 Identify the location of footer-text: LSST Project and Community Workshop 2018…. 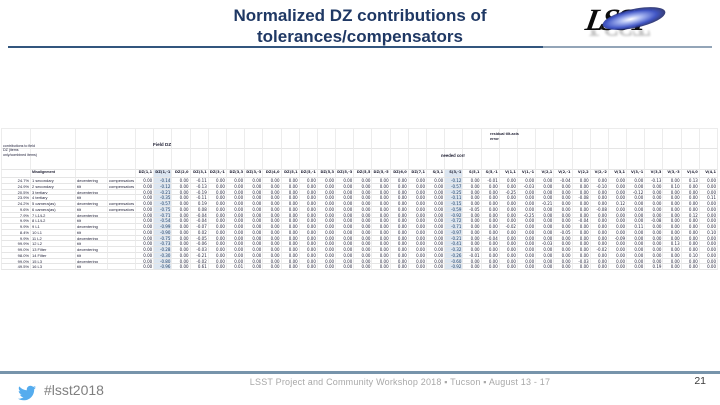
(400, 382).